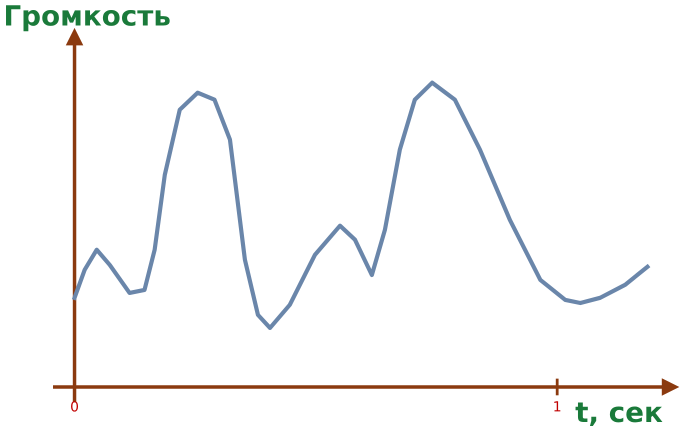 Image resolution: width=693 pixels, height=441 pixels. What do you see at coordinates (74, 406) in the screenshot?
I see `x-tick-label: 0` at bounding box center [74, 406].